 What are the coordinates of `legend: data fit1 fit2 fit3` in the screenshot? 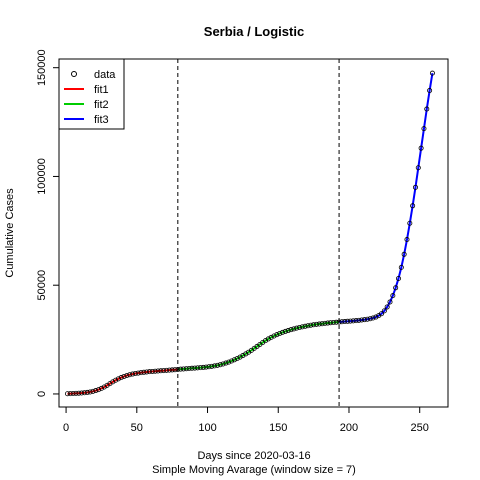 It's located at (91, 94).